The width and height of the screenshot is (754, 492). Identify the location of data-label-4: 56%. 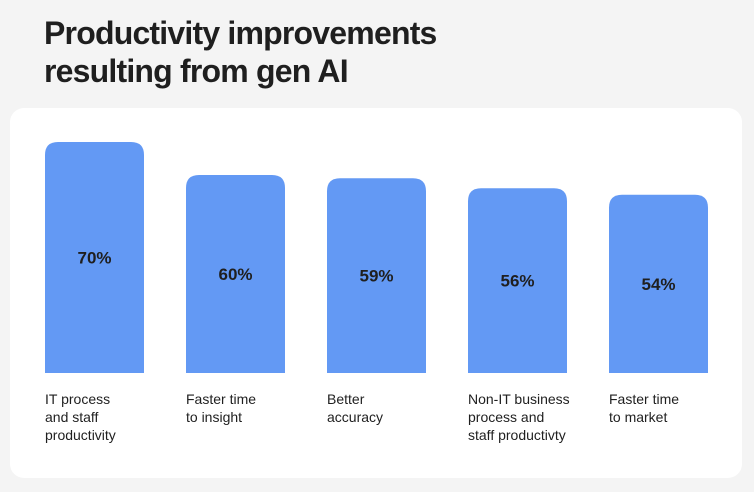
(517, 281).